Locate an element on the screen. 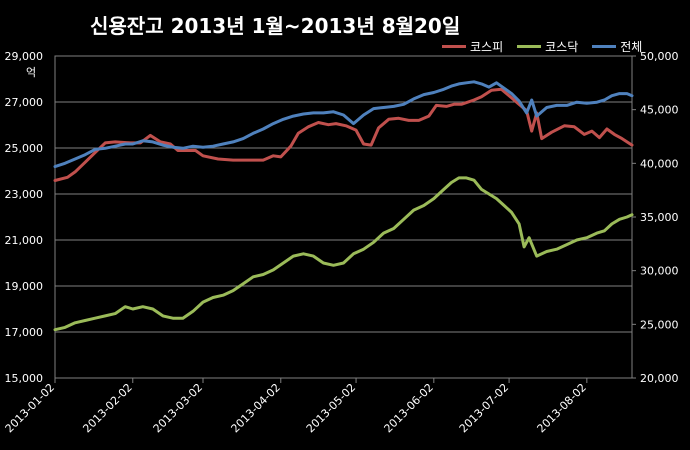 Image resolution: width=690 pixels, height=450 pixels. x-tick-label: 2013-07-02 is located at coordinates (484, 408).